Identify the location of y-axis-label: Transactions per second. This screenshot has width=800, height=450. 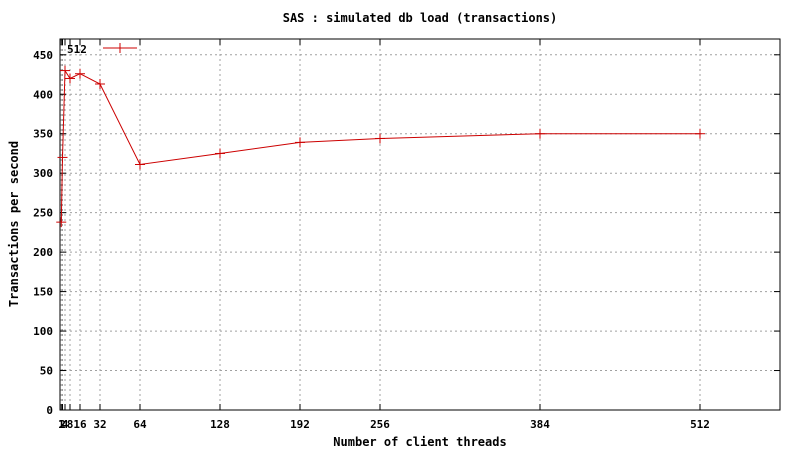
(14, 224).